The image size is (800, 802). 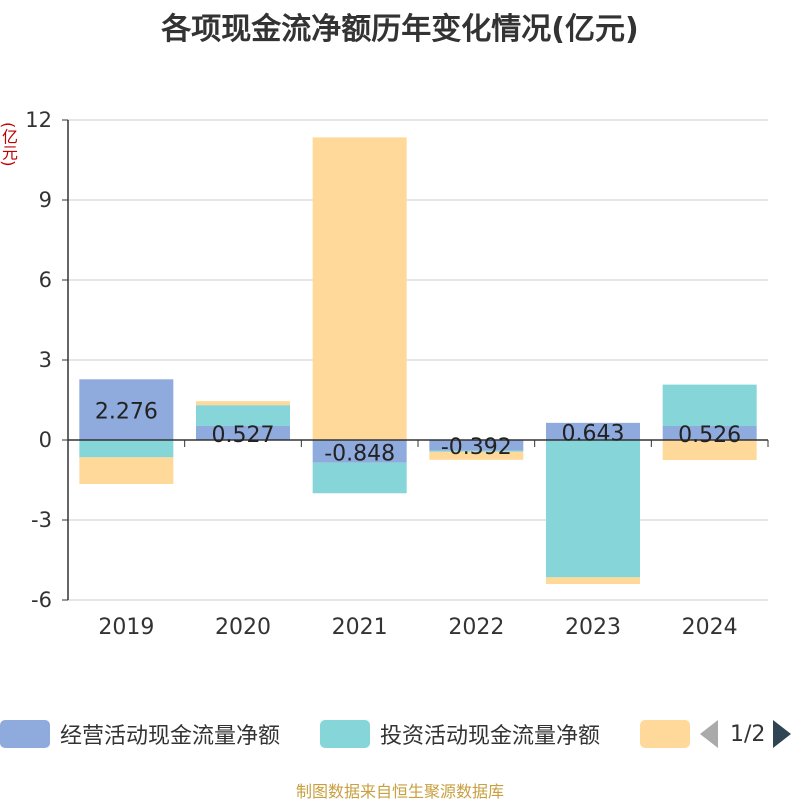 I want to click on legend-swatch-investing, so click(x=345, y=734).